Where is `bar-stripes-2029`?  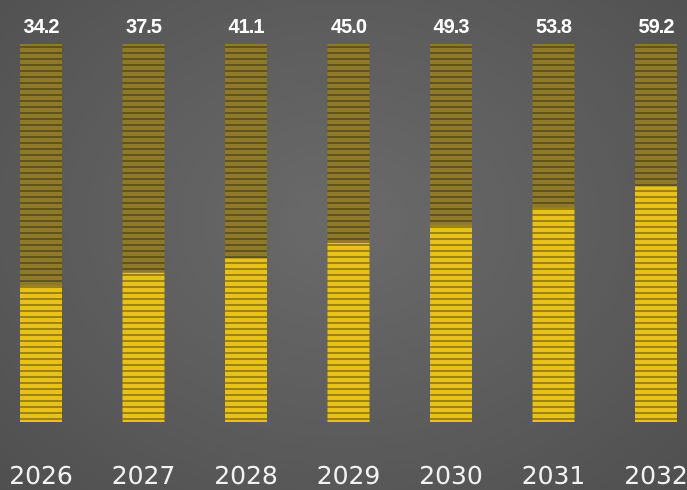
bar-stripes-2029 is located at coordinates (348, 233).